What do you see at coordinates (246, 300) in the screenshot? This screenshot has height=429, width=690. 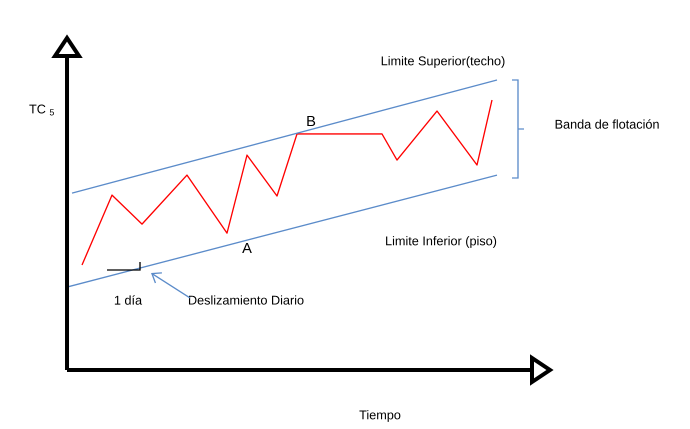 I see `annotation: Deslizamiento Diario` at bounding box center [246, 300].